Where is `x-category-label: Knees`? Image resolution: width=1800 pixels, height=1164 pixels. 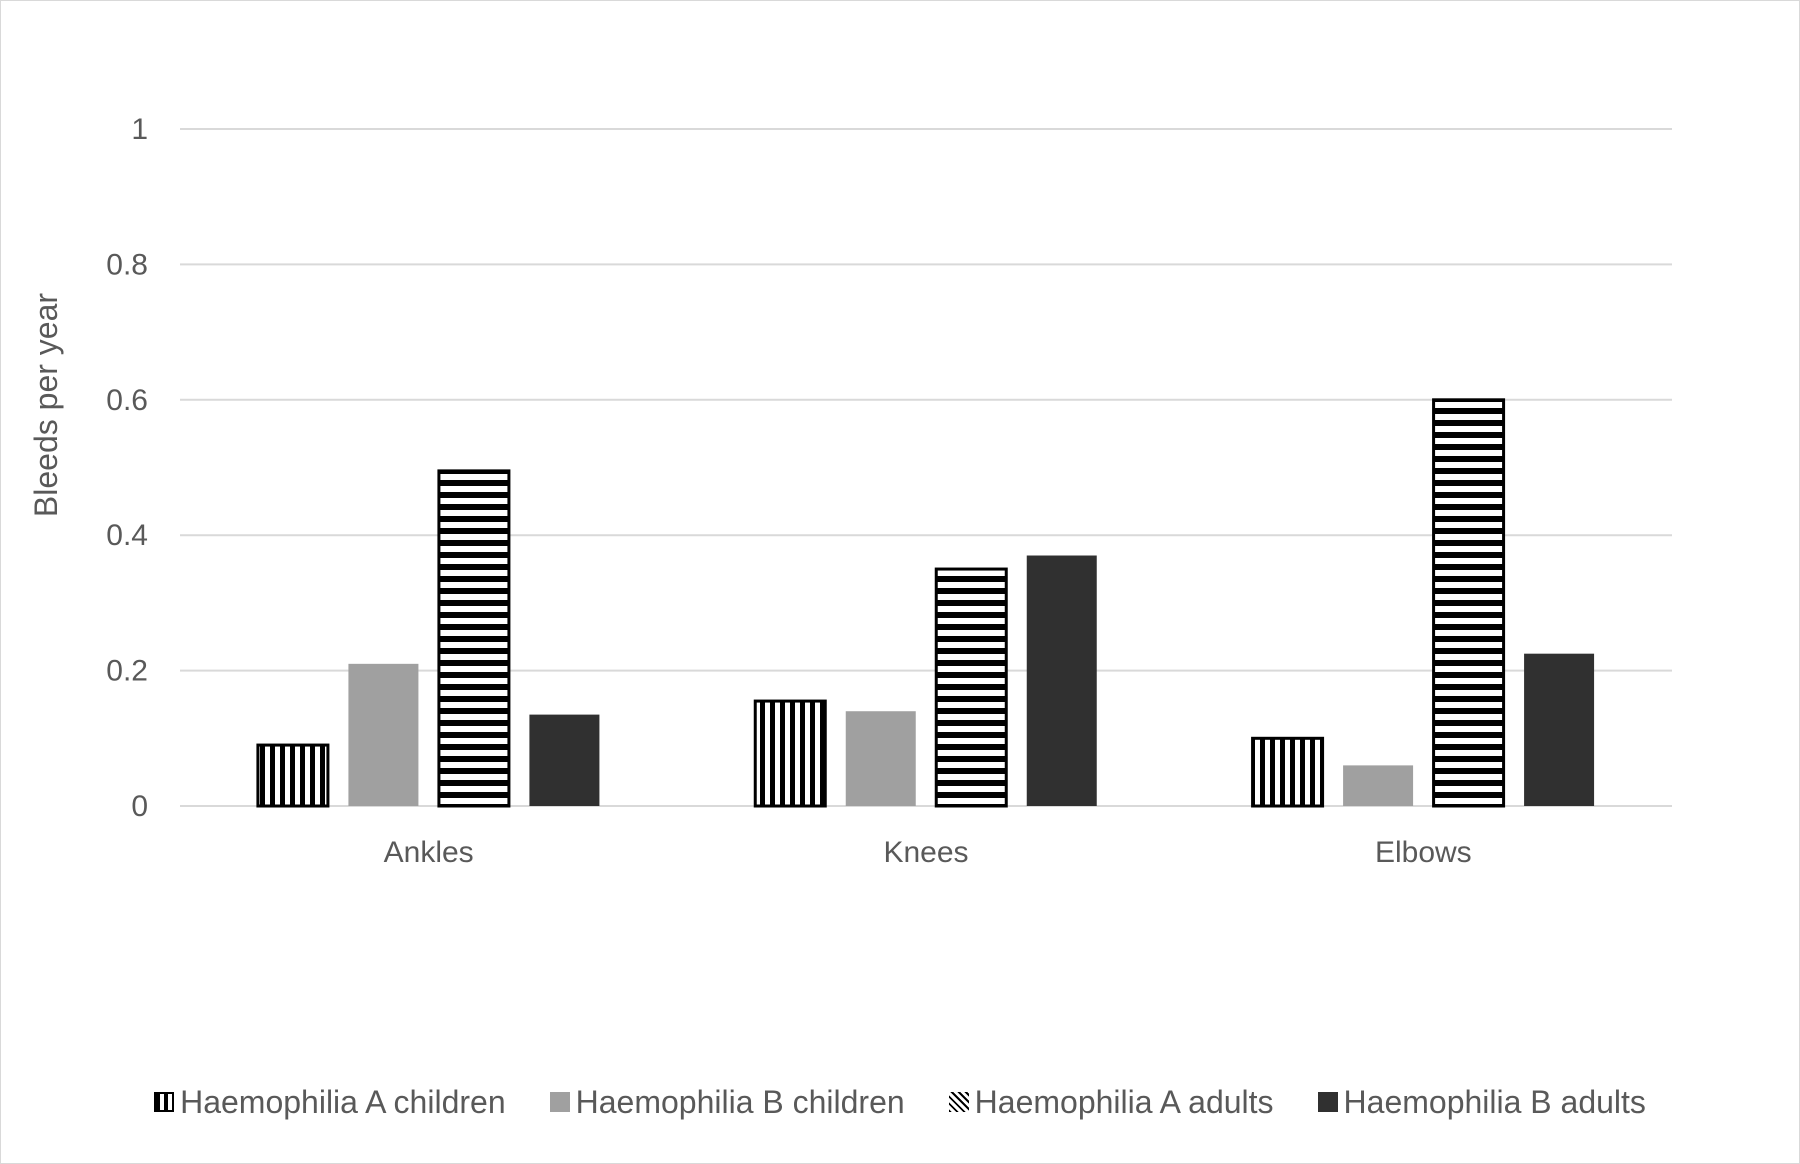 x-category-label: Knees is located at coordinates (925, 852).